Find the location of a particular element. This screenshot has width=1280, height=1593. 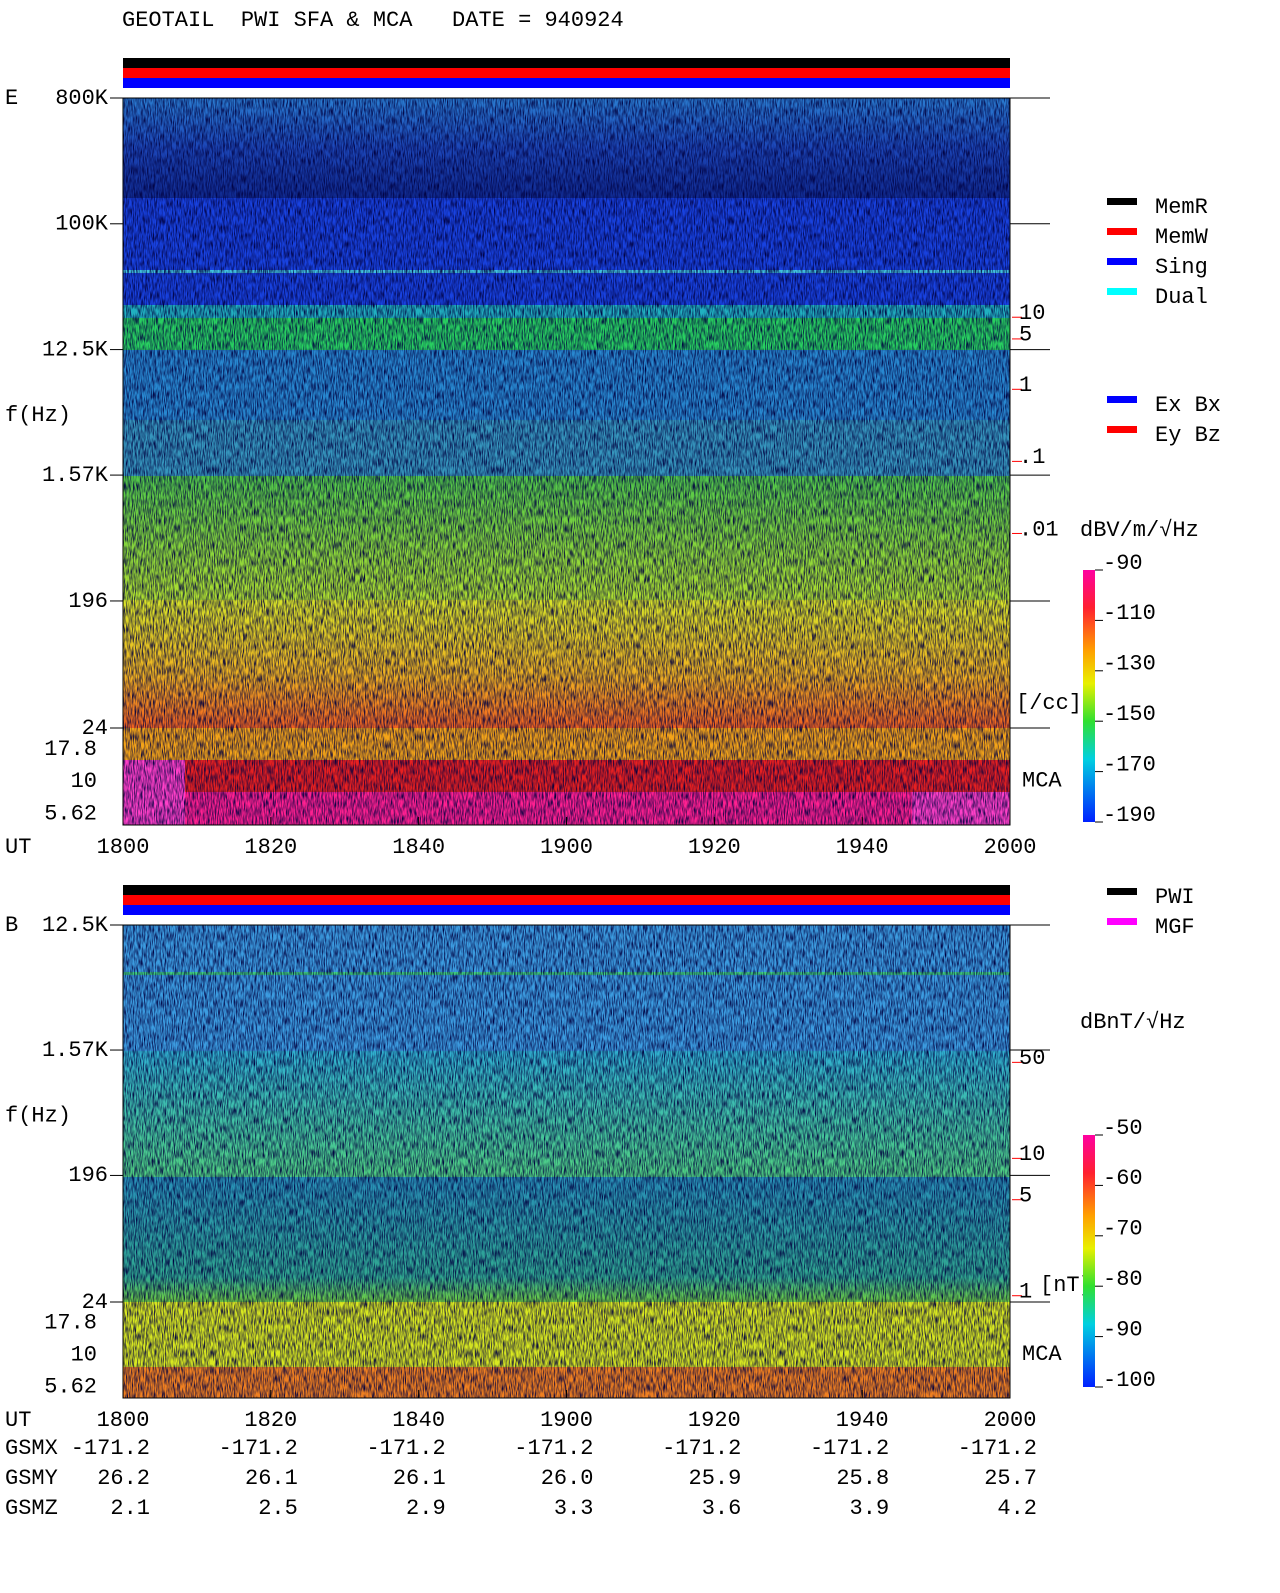

colorbar-tick-label: -150 is located at coordinates (1129, 714).